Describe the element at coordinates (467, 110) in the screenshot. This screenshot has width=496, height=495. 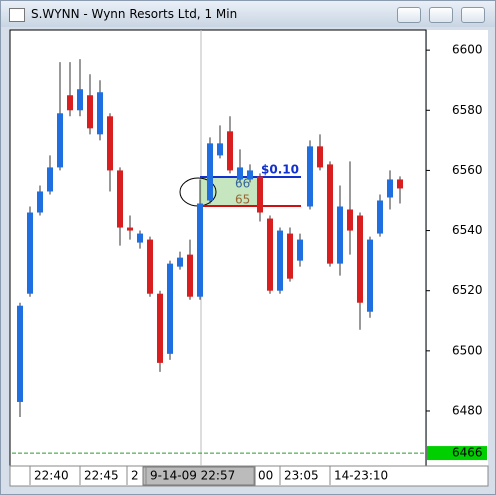
I see `y-tick-label: 6580` at that location.